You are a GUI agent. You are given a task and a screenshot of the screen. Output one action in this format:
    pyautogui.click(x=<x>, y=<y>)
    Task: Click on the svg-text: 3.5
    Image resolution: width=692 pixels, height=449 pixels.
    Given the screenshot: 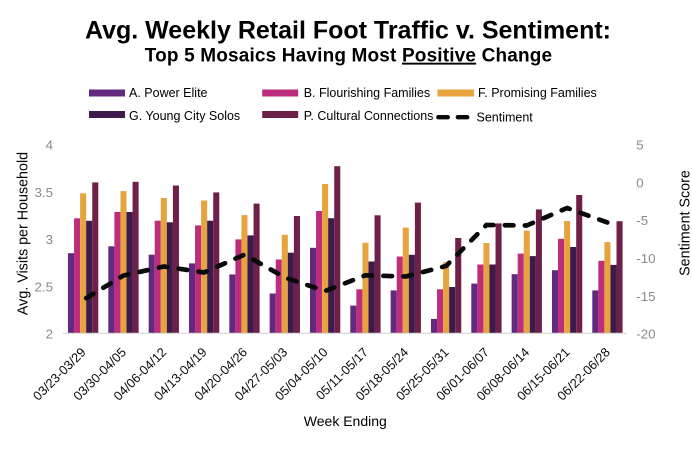 What is the action you would take?
    pyautogui.click(x=44, y=192)
    